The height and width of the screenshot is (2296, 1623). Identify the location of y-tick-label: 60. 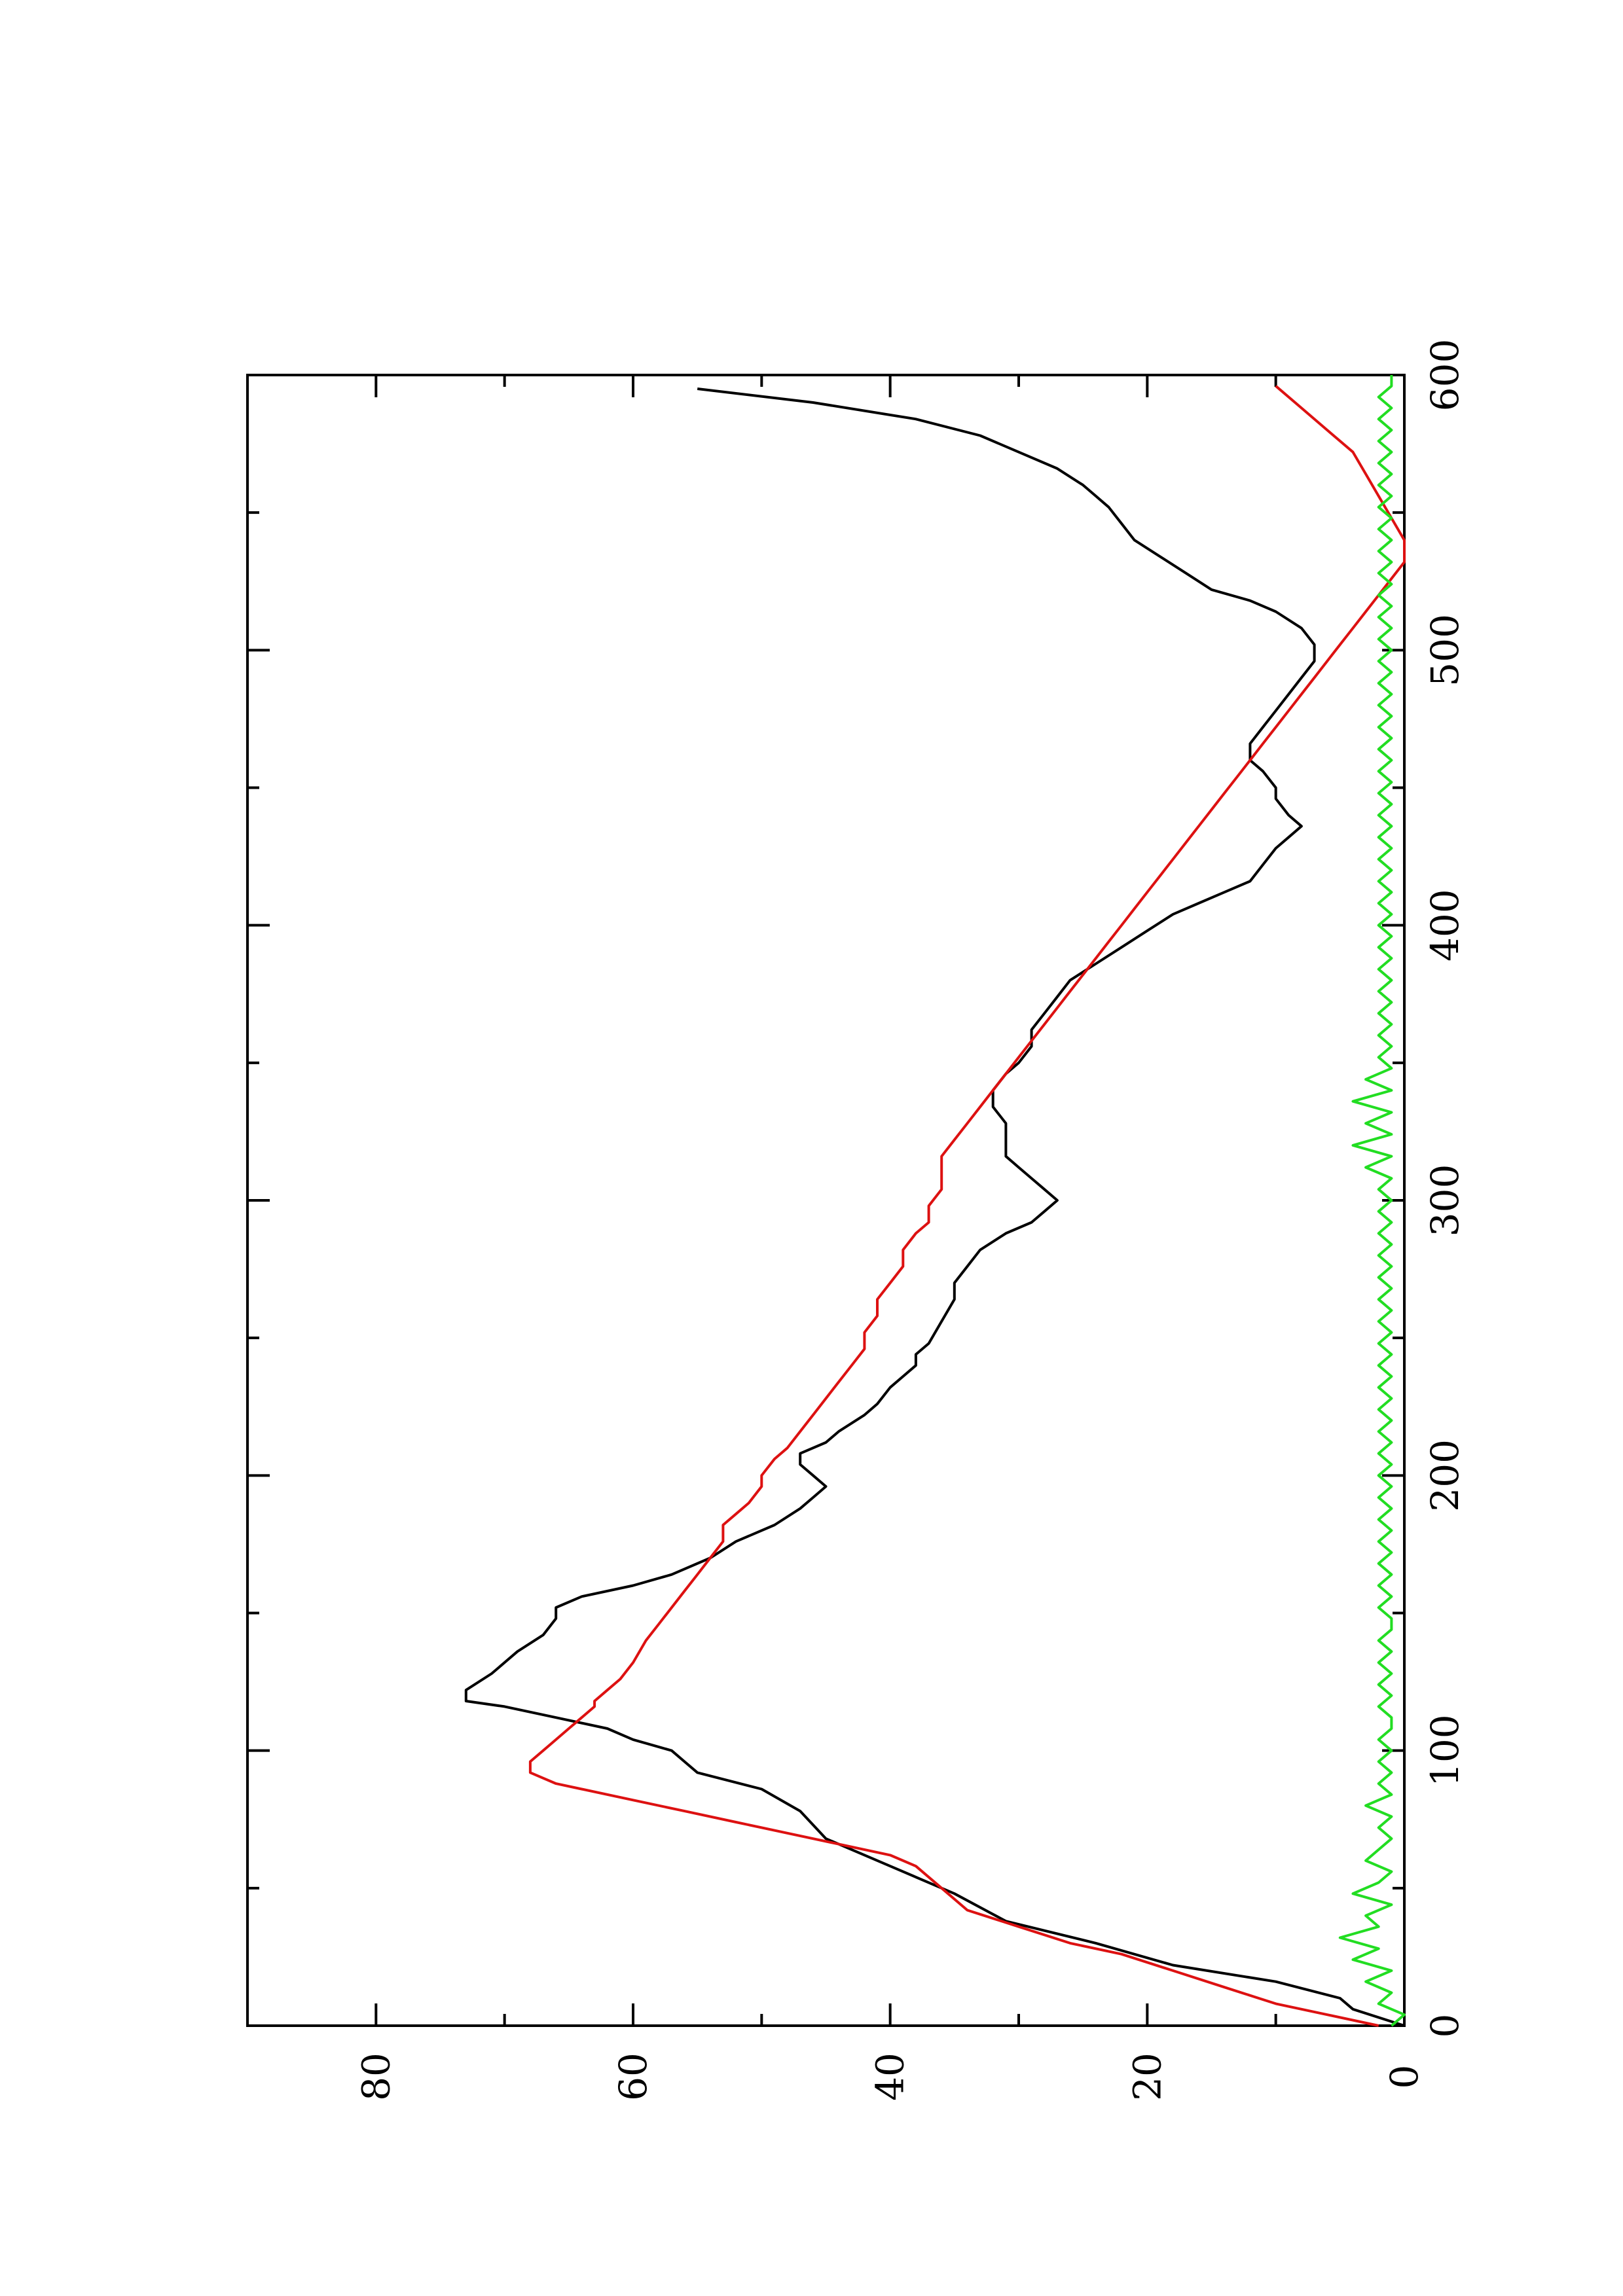
(633, 2077).